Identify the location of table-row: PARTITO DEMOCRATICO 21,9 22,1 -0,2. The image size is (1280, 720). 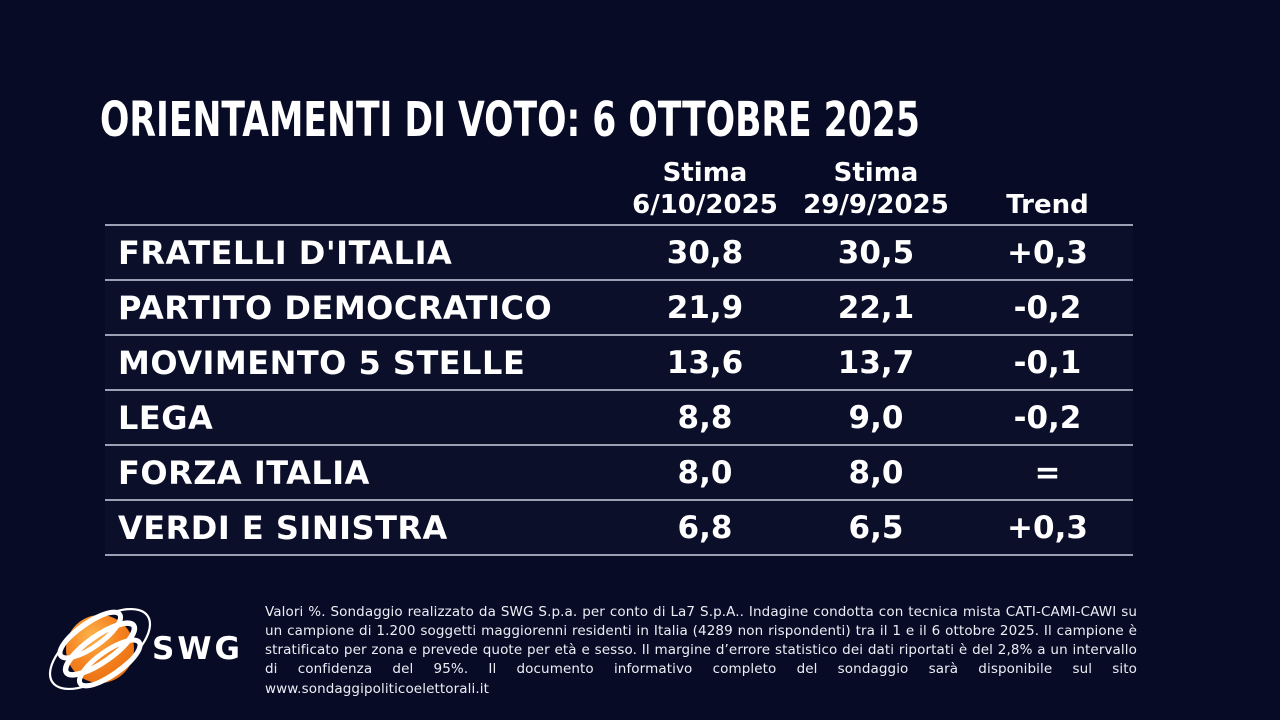
(619, 308).